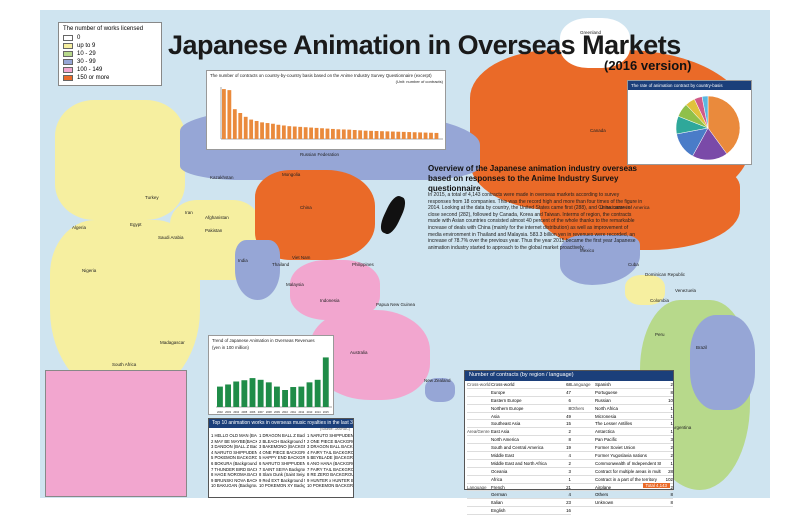 This screenshot has height=515, width=800. What do you see at coordinates (330, 469) in the screenshot?
I see `list-item: 7 FAIRY TAIL BACKGROUND MUSIC` at bounding box center [330, 469].